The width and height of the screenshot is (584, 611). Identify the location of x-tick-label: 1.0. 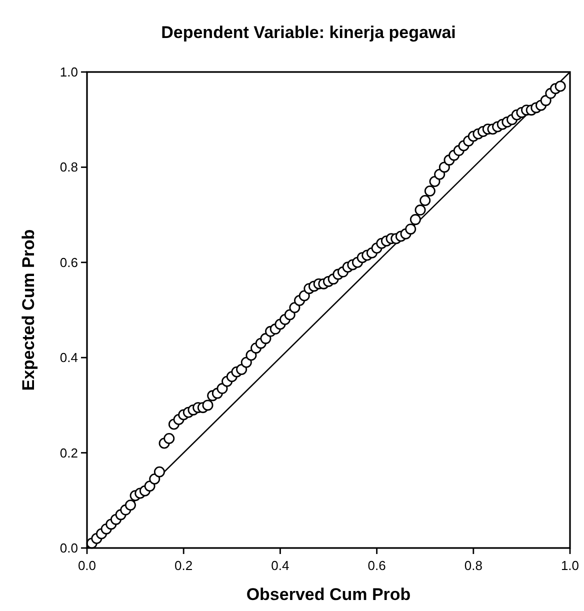
(570, 565).